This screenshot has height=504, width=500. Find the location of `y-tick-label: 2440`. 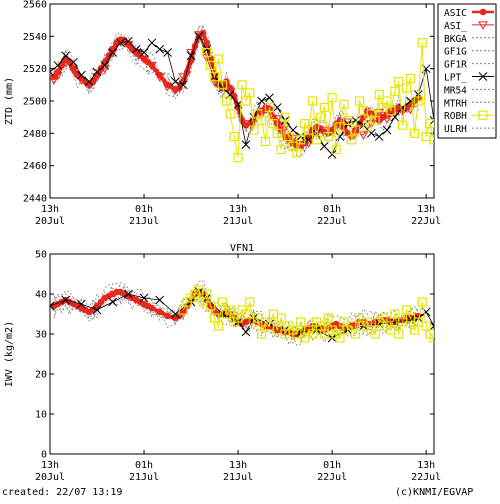

y-tick-label: 2440 is located at coordinates (35, 199).